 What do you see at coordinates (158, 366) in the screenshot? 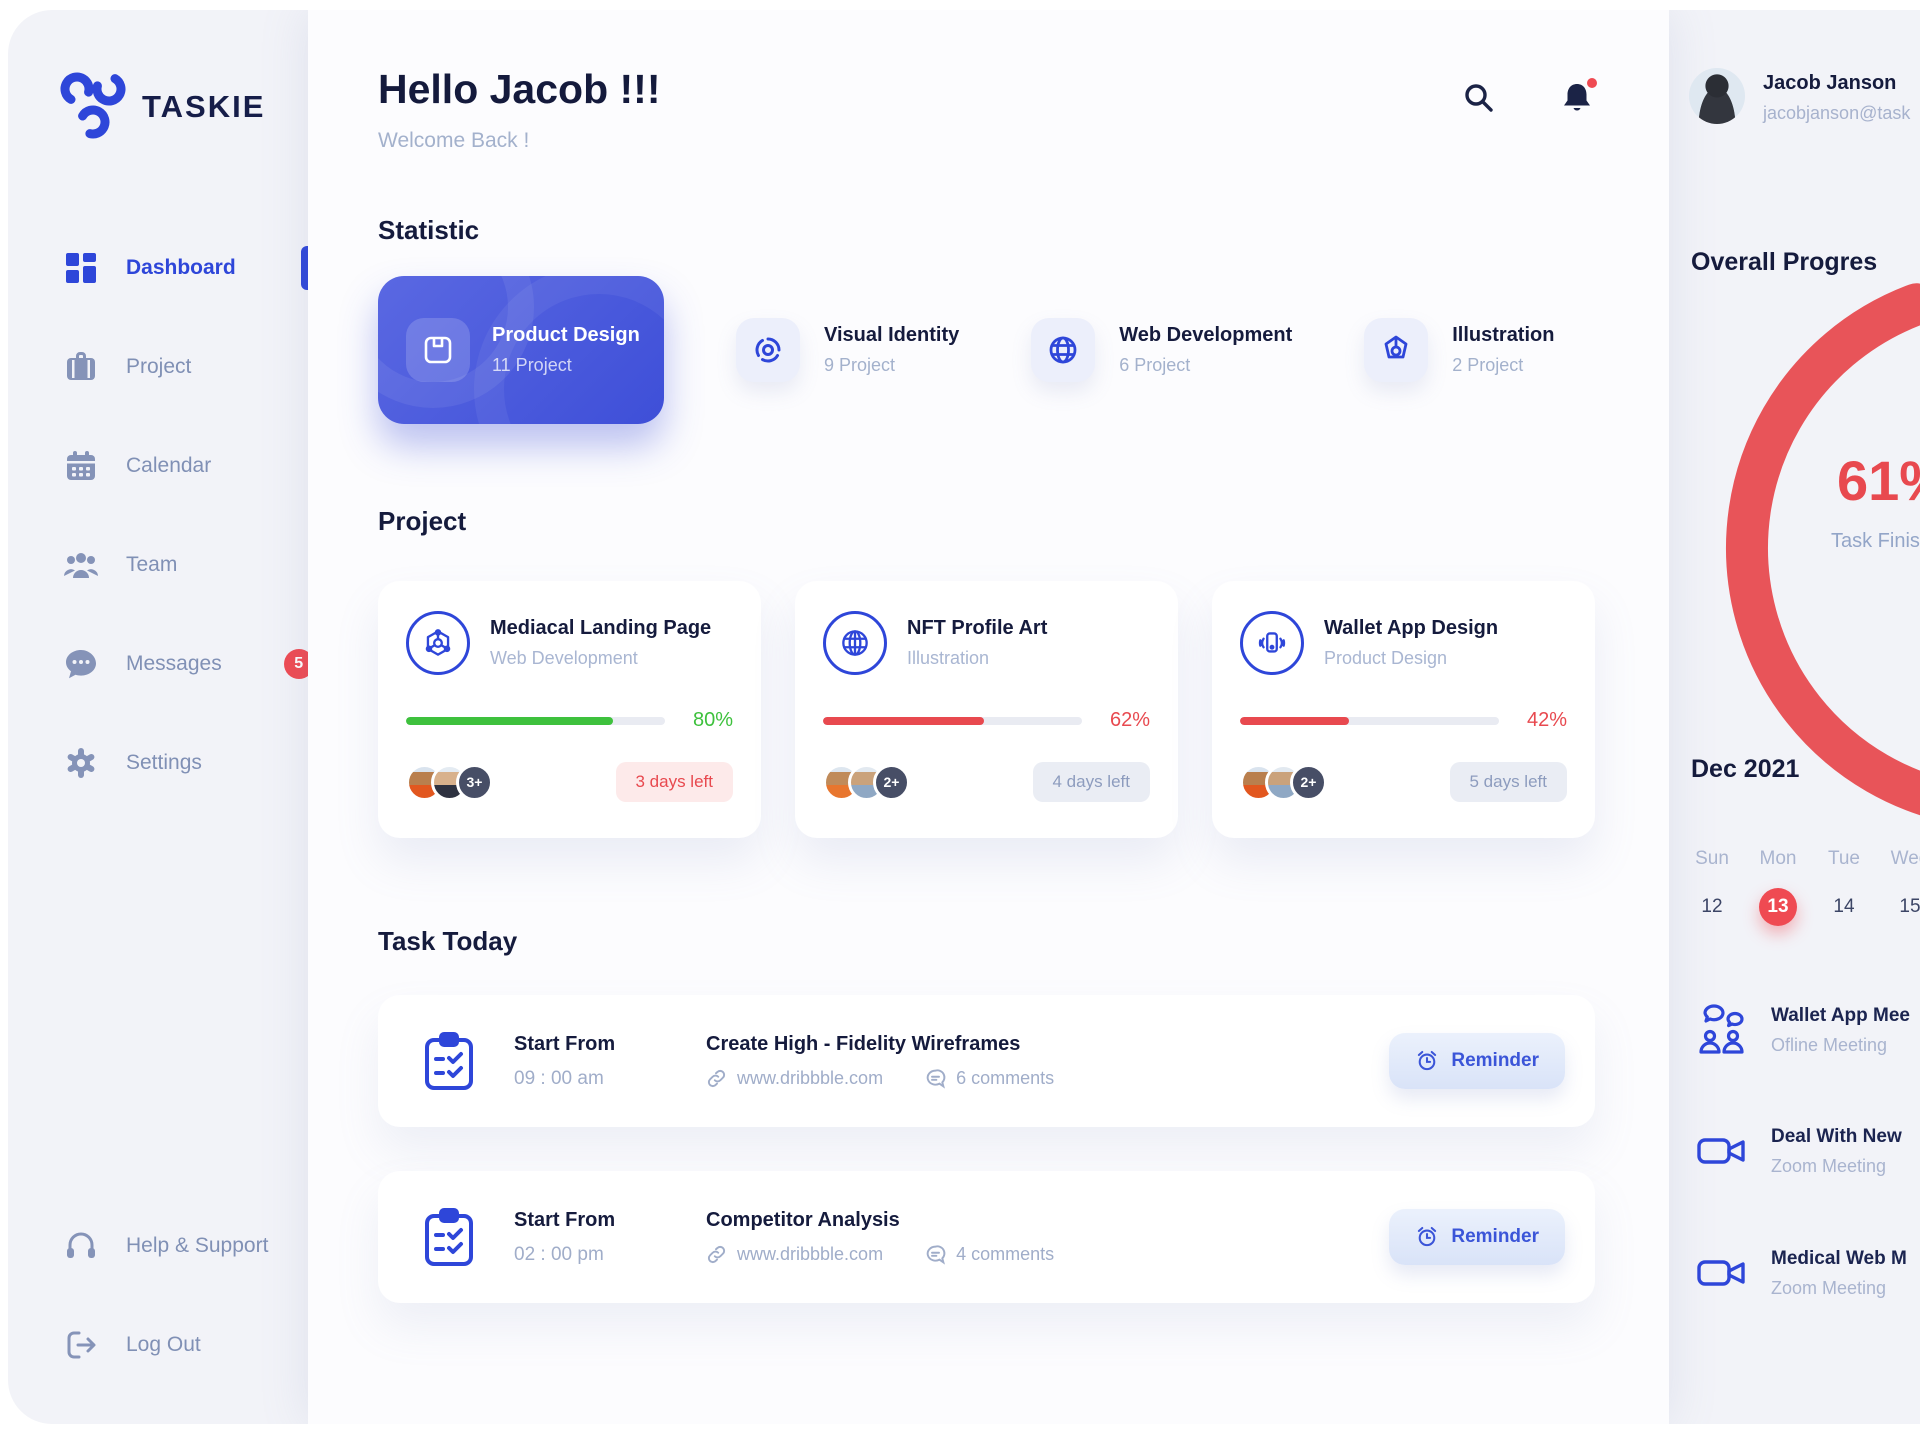
I see `sidebar-item-project: Project` at bounding box center [158, 366].